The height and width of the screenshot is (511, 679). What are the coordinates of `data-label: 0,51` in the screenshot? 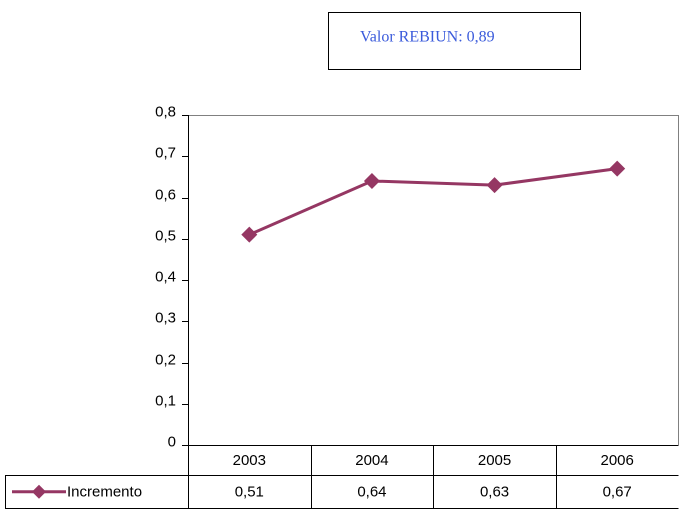 It's located at (249, 492).